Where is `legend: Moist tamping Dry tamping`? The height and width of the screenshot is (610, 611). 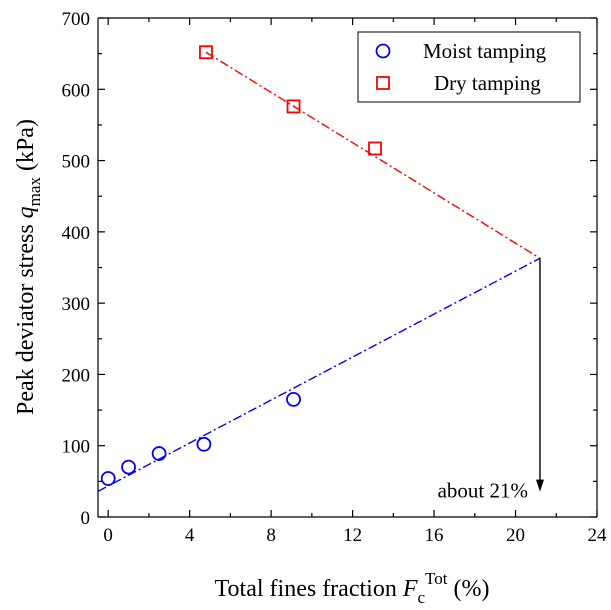
legend: Moist tamping Dry tamping is located at coordinates (469, 67).